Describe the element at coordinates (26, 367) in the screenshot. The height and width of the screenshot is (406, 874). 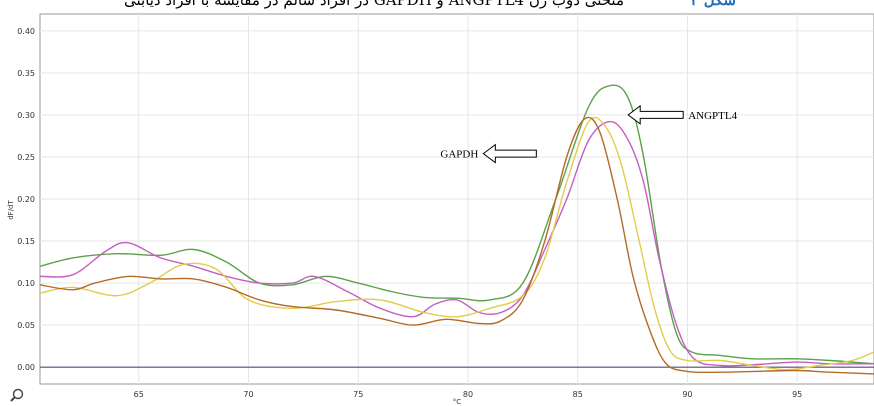
I see `y-tick-label: 0.00` at that location.